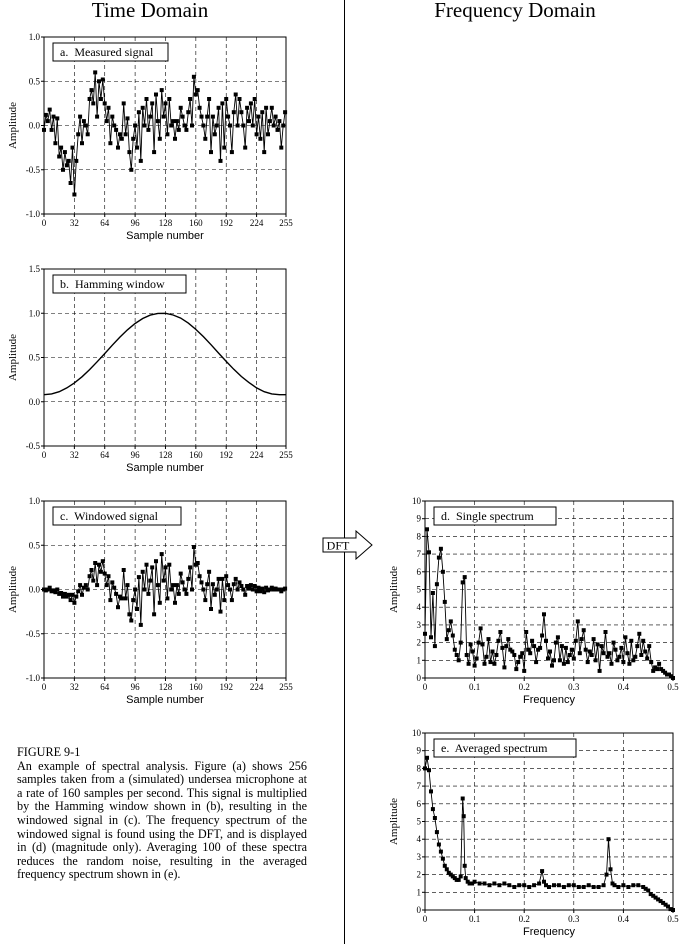 The image size is (690, 944). Describe the element at coordinates (494, 748) in the screenshot. I see `chart-title: e. Averaged spectrum` at that location.